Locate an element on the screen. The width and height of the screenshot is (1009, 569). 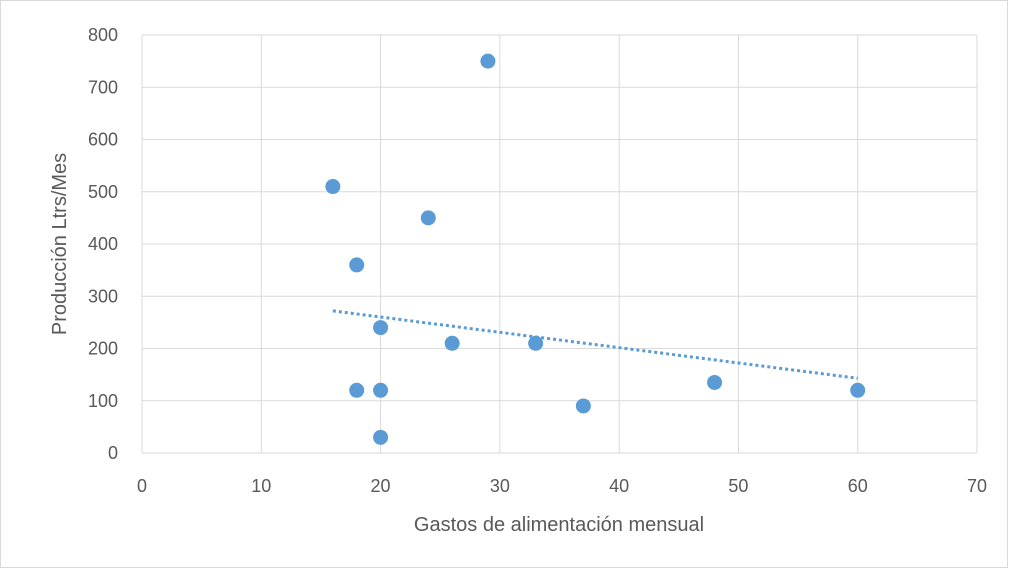
x-tick-label-2: 20 is located at coordinates (381, 486).